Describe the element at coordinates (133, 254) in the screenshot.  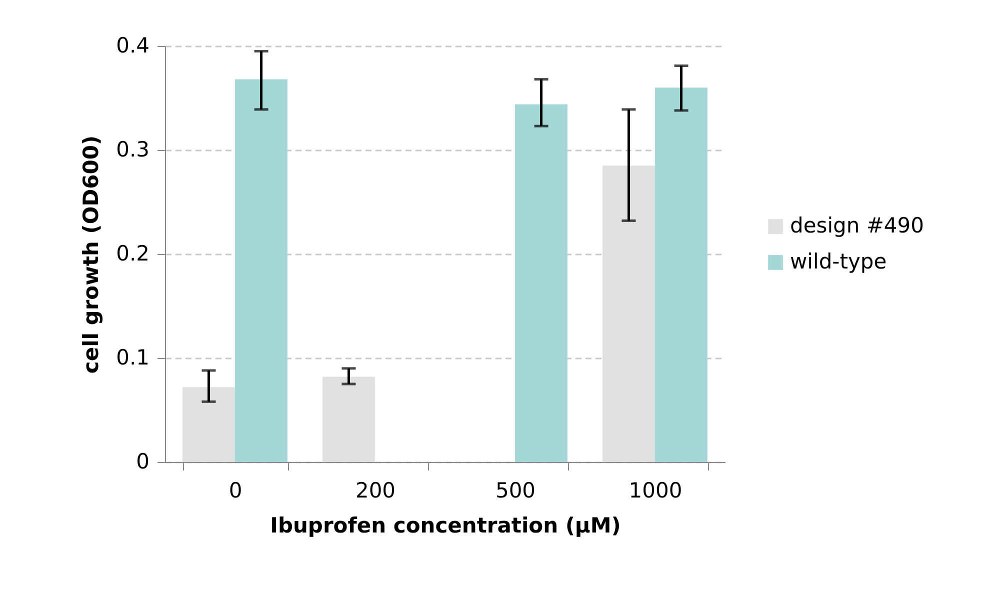
I see `y-tick-label: 0.2` at that location.